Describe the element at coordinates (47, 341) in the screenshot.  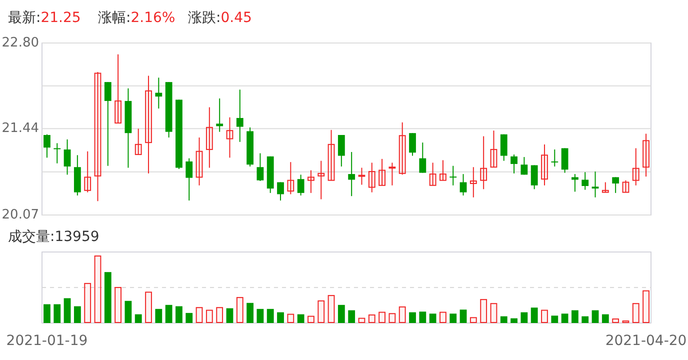
I see `x-tick-label: 2021-01-19` at that location.